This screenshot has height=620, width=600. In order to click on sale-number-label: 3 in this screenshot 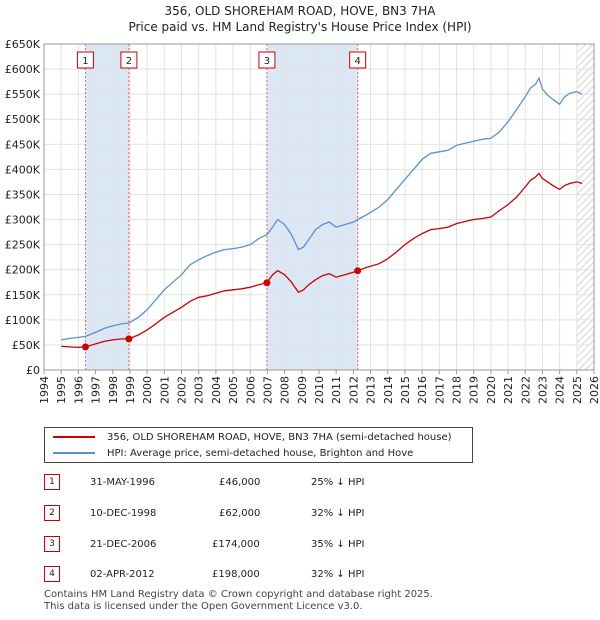, I will do `click(267, 61)`.